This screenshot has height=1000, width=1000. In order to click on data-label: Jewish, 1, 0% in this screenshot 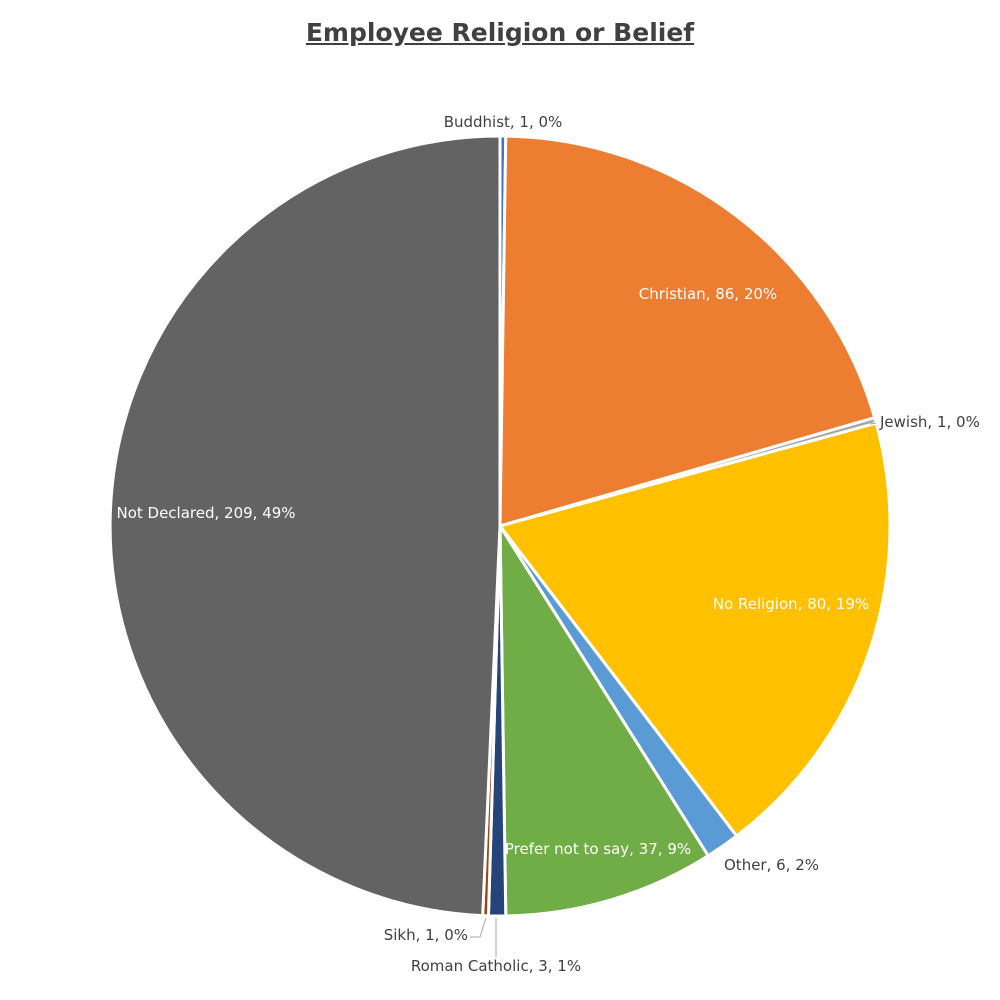, I will do `click(929, 422)`.